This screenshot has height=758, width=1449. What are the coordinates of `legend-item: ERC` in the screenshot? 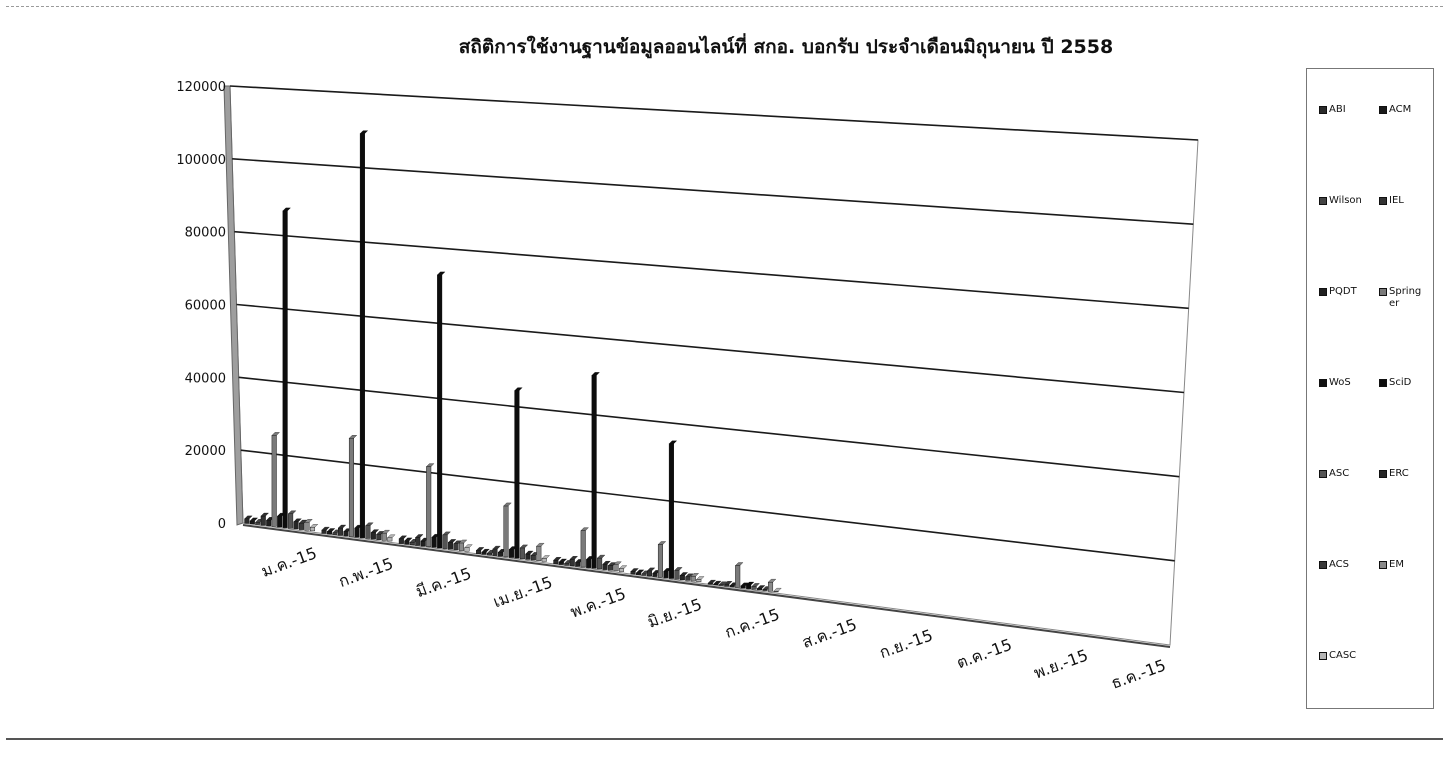 It's located at (1410, 474).